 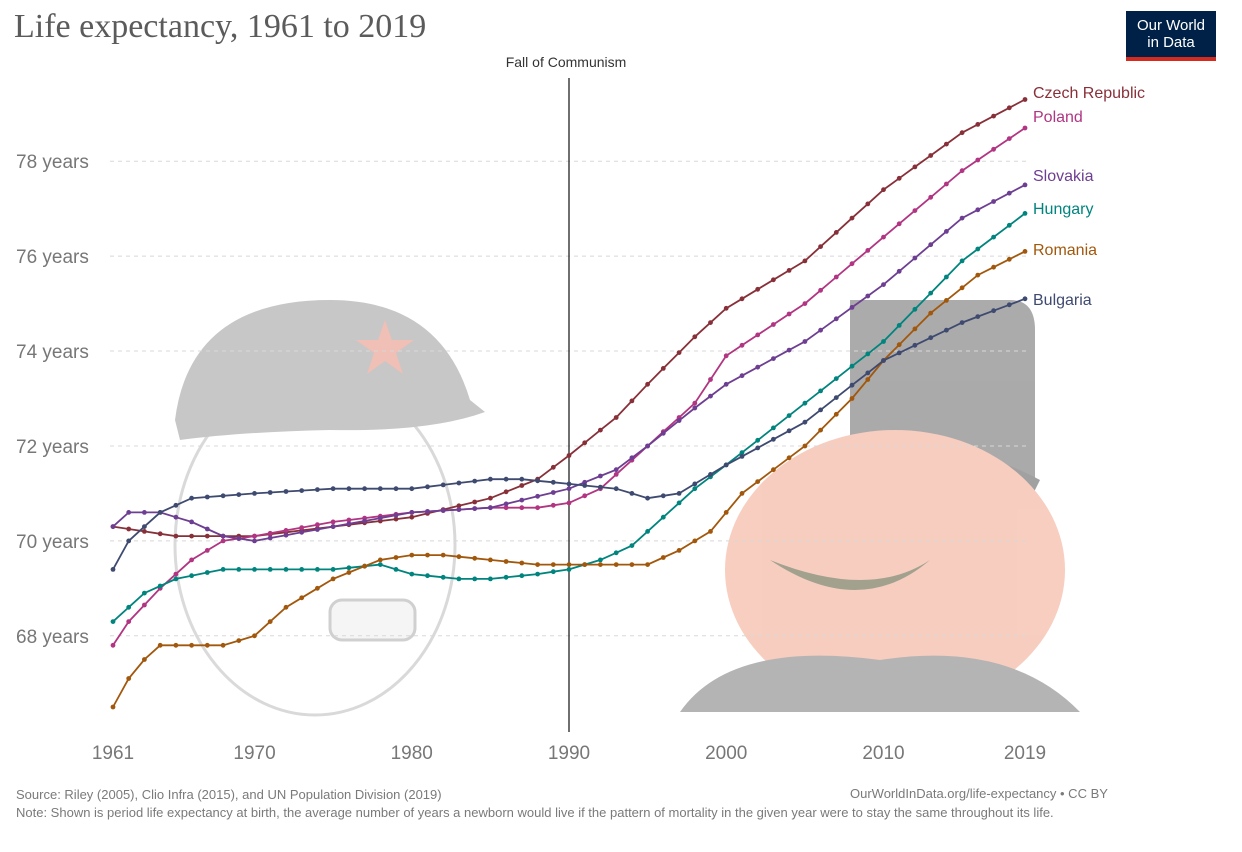 I want to click on owid-logo: Our World in Data, so click(x=1171, y=36).